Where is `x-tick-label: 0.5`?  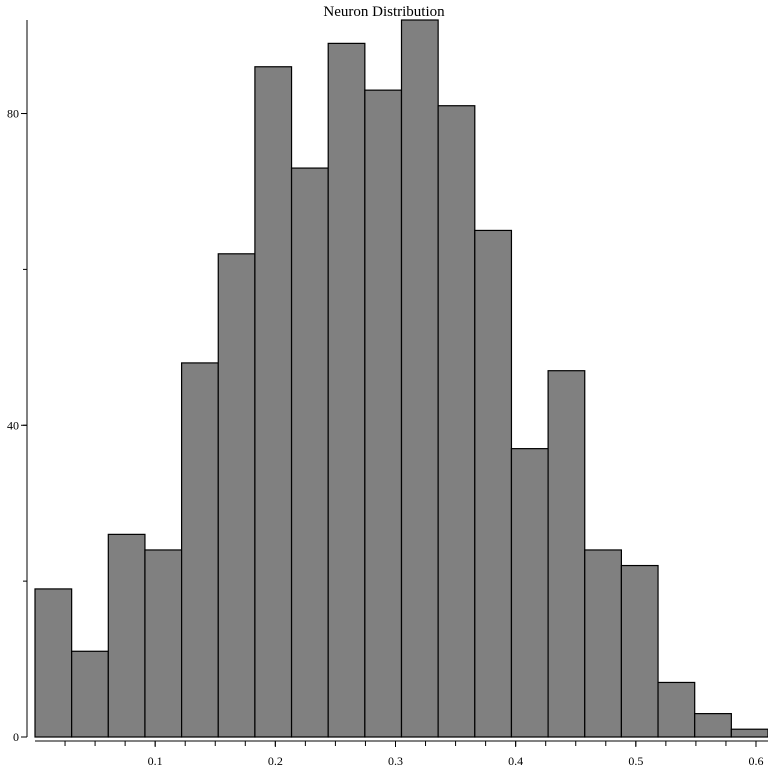
x-tick-label: 0.5 is located at coordinates (635, 761).